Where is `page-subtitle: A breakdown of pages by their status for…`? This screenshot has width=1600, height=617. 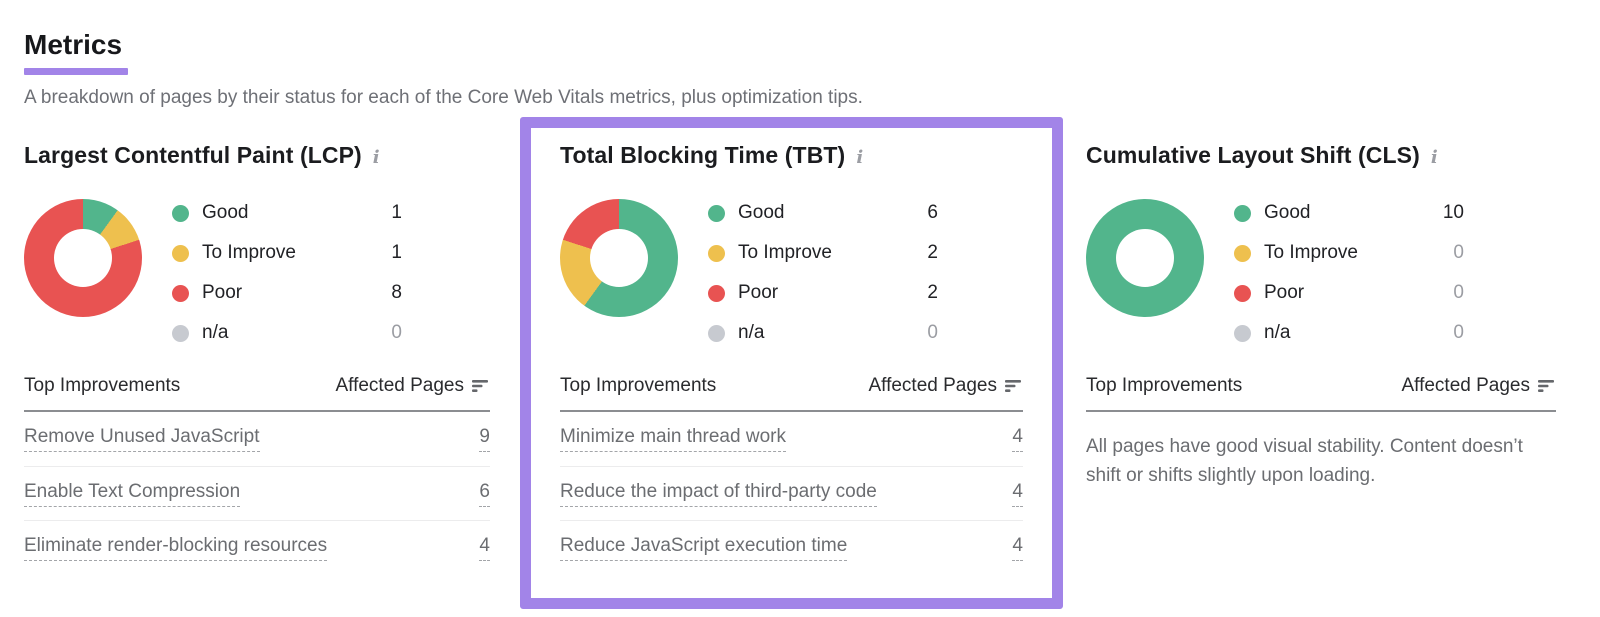 page-subtitle: A breakdown of pages by their status for… is located at coordinates (443, 97).